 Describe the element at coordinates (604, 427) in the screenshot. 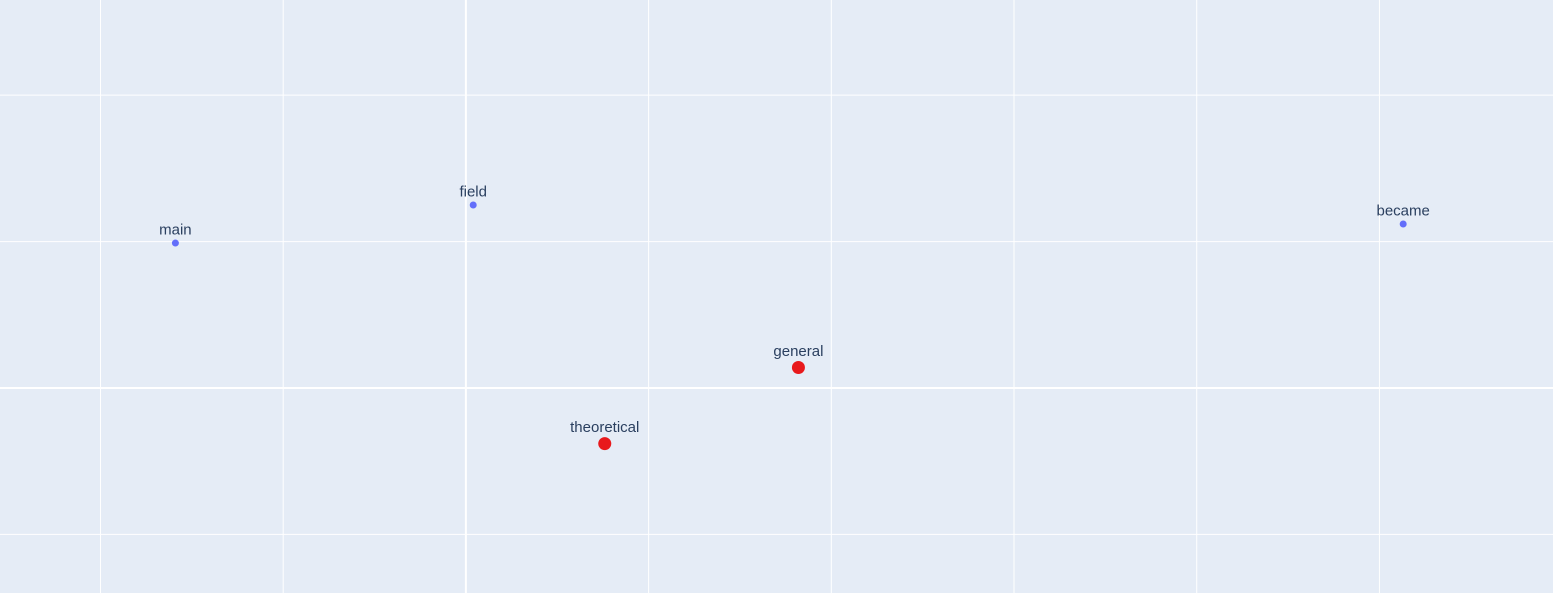

I see `point-label: theoretical` at that location.